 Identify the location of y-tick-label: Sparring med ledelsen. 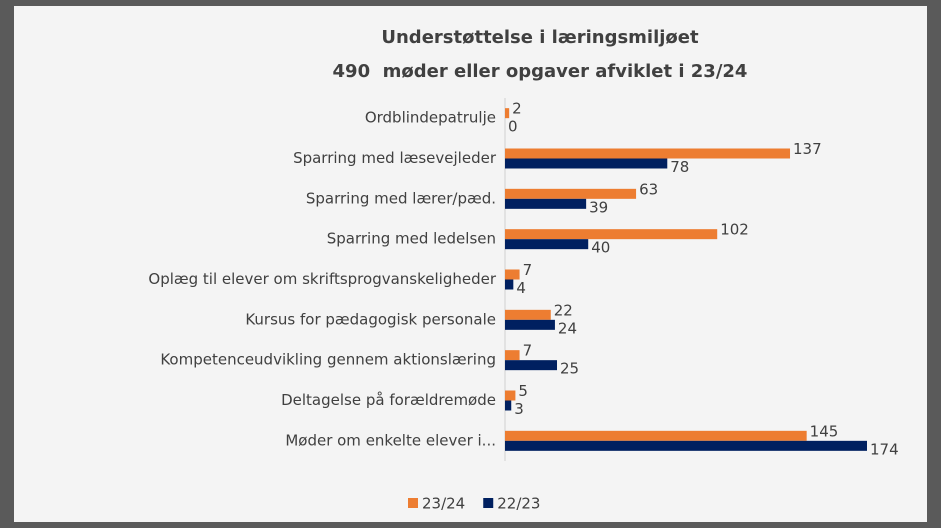
(411, 239).